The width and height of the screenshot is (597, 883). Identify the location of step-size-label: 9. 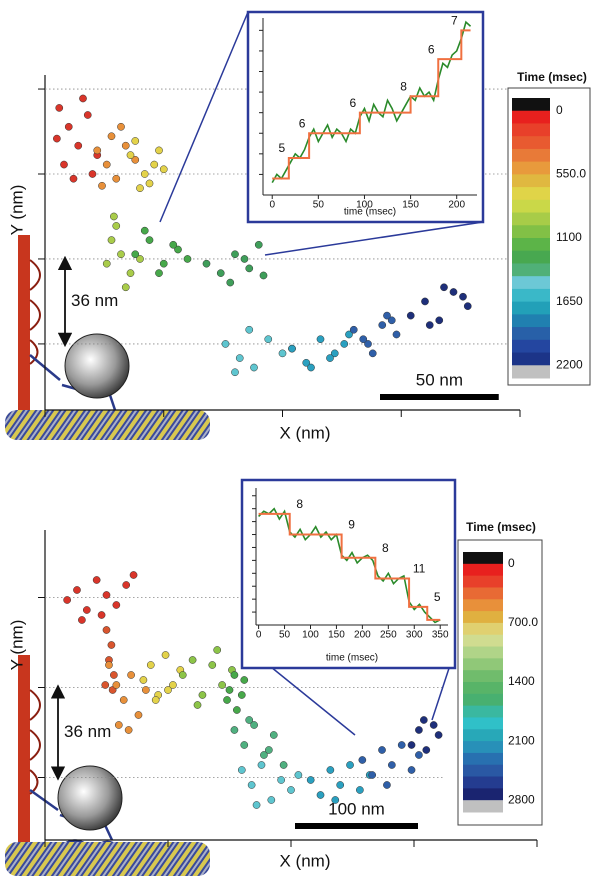
(351, 525).